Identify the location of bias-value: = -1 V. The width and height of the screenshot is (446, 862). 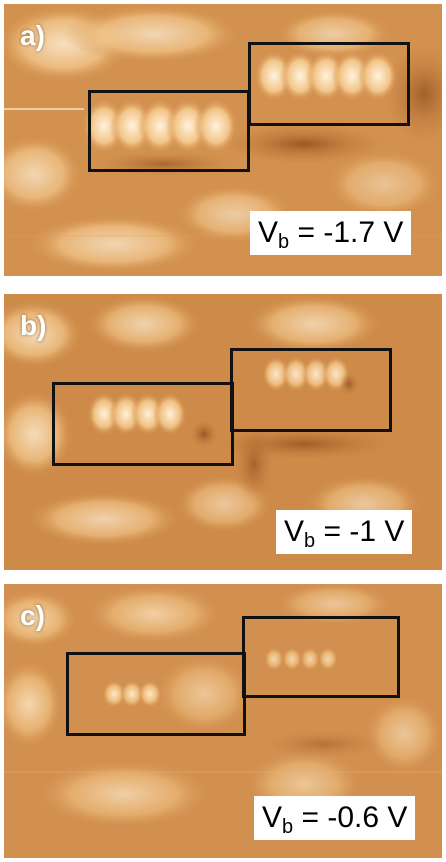
(360, 531).